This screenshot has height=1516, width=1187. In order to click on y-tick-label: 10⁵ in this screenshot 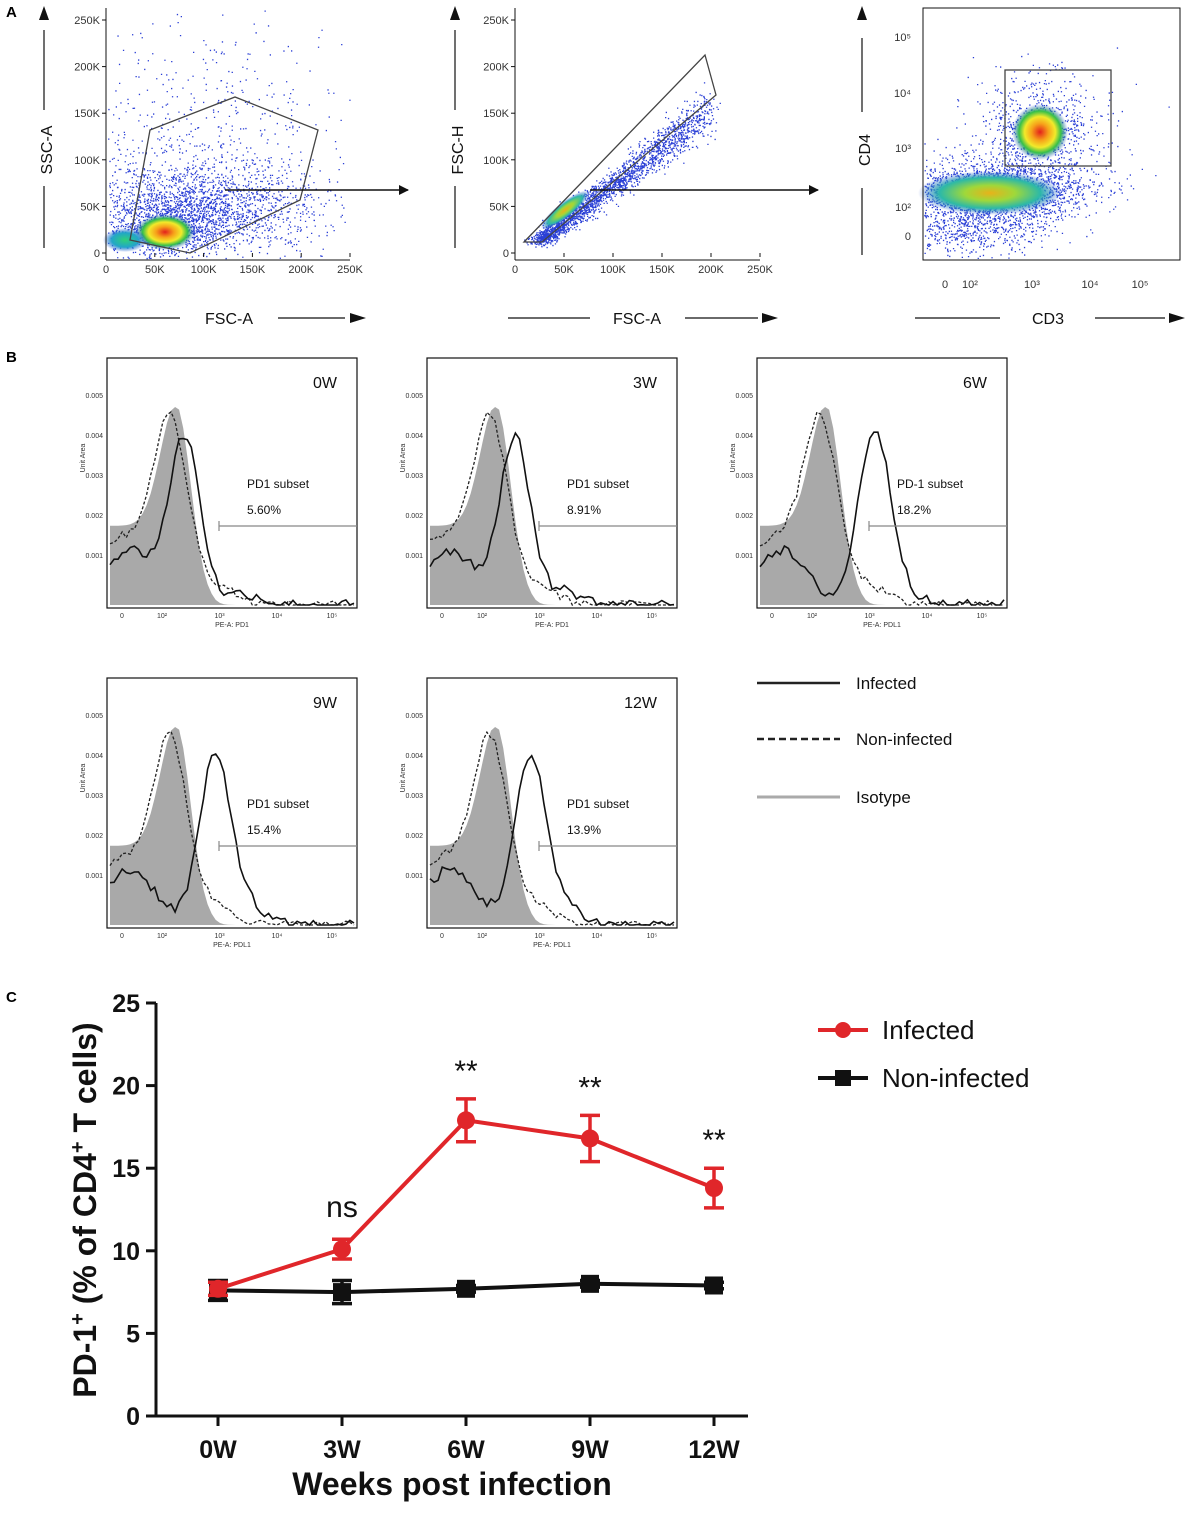, I will do `click(902, 38)`.